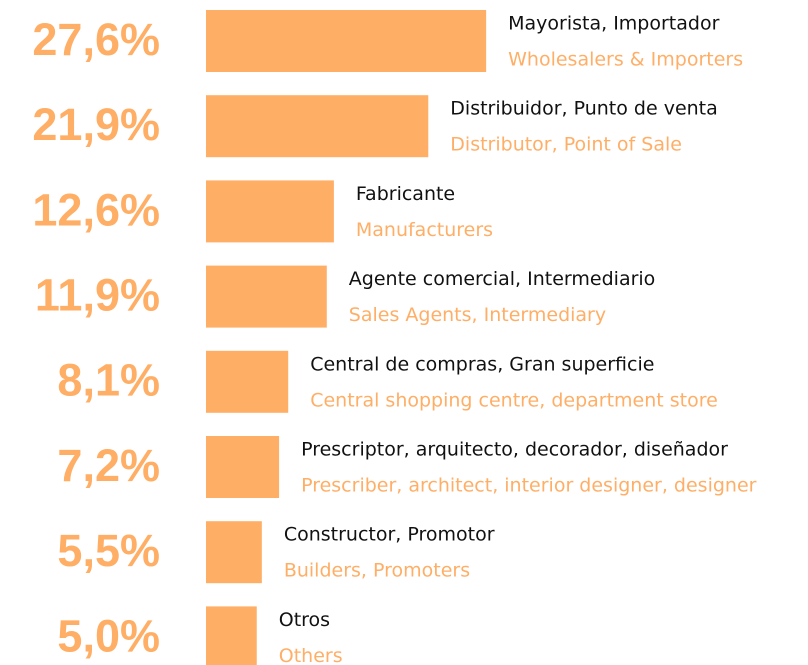 The width and height of the screenshot is (808, 665). What do you see at coordinates (613, 24) in the screenshot?
I see `category-label: Mayorista, Importador` at bounding box center [613, 24].